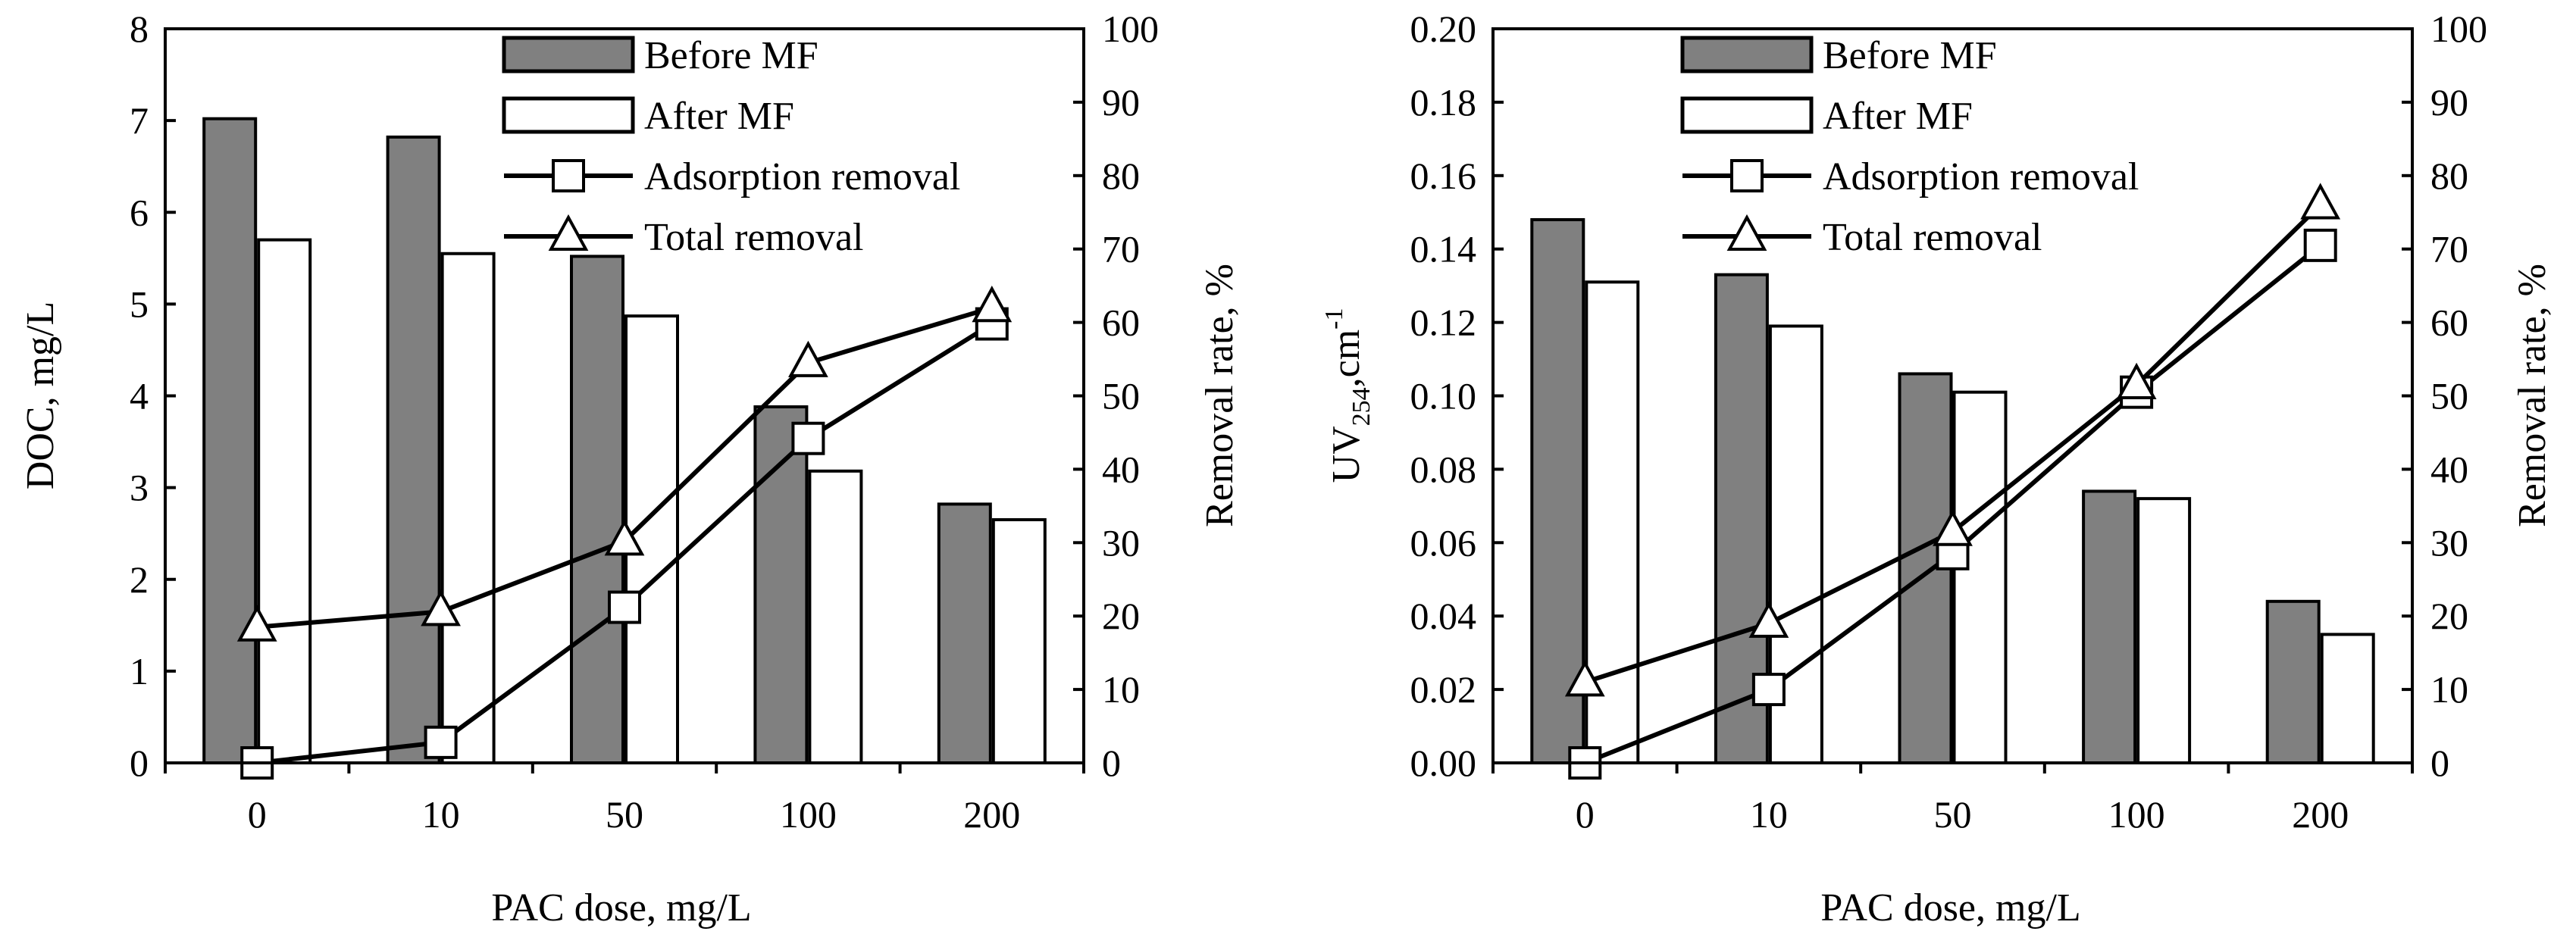  Describe the element at coordinates (139, 671) in the screenshot. I see `y-tick-label: 1` at that location.